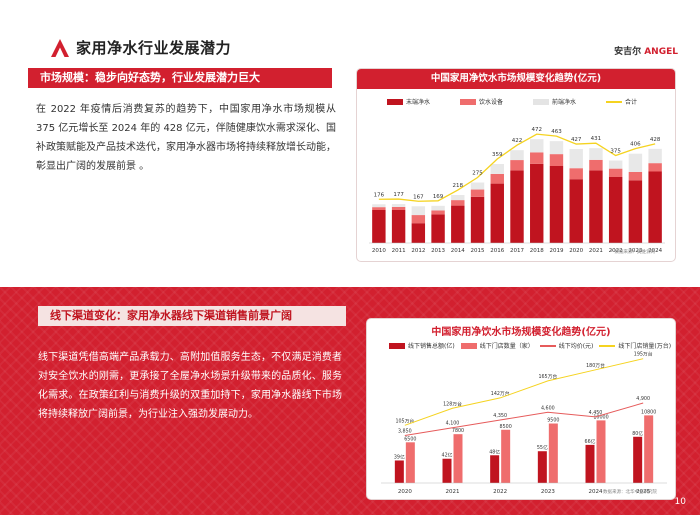 This screenshot has width=700, height=515. Describe the element at coordinates (438, 208) in the screenshot. I see `chart1-bar-2-2013` at that location.